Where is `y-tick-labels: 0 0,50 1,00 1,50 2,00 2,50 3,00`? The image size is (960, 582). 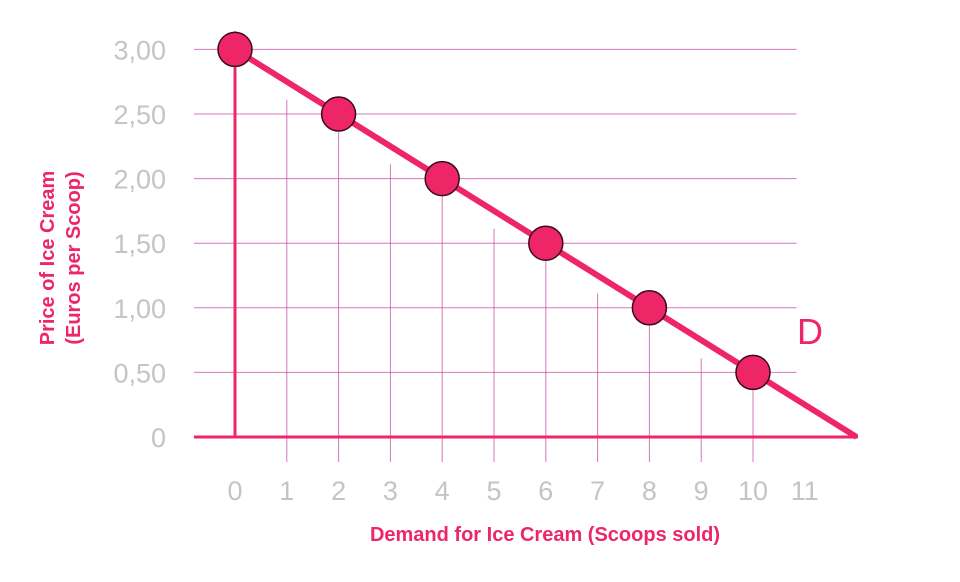
y-tick-labels: 0 0,50 1,00 1,50 2,00 2,50 3,00 is located at coordinates (139, 244).